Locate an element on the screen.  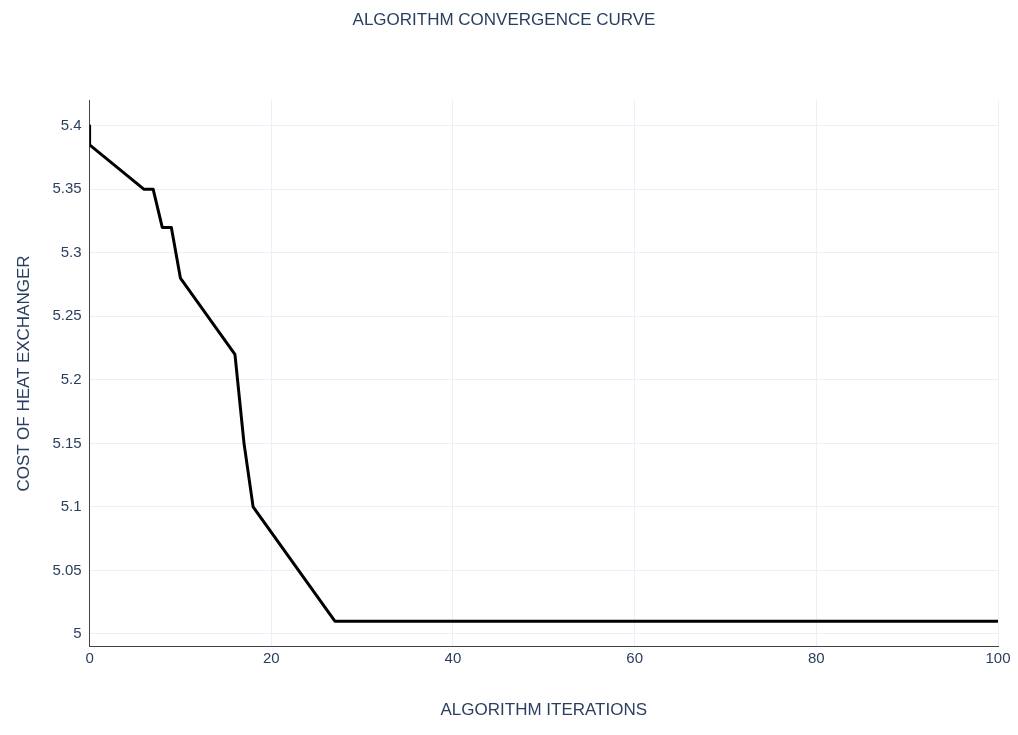
x-tick-label: 40 is located at coordinates (453, 657).